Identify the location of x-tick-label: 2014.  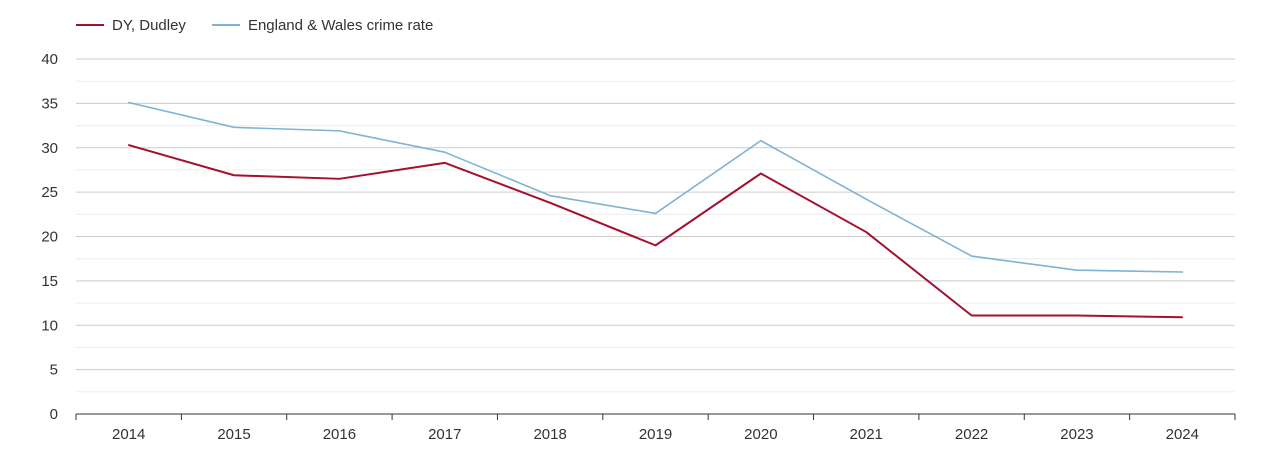
(128, 434).